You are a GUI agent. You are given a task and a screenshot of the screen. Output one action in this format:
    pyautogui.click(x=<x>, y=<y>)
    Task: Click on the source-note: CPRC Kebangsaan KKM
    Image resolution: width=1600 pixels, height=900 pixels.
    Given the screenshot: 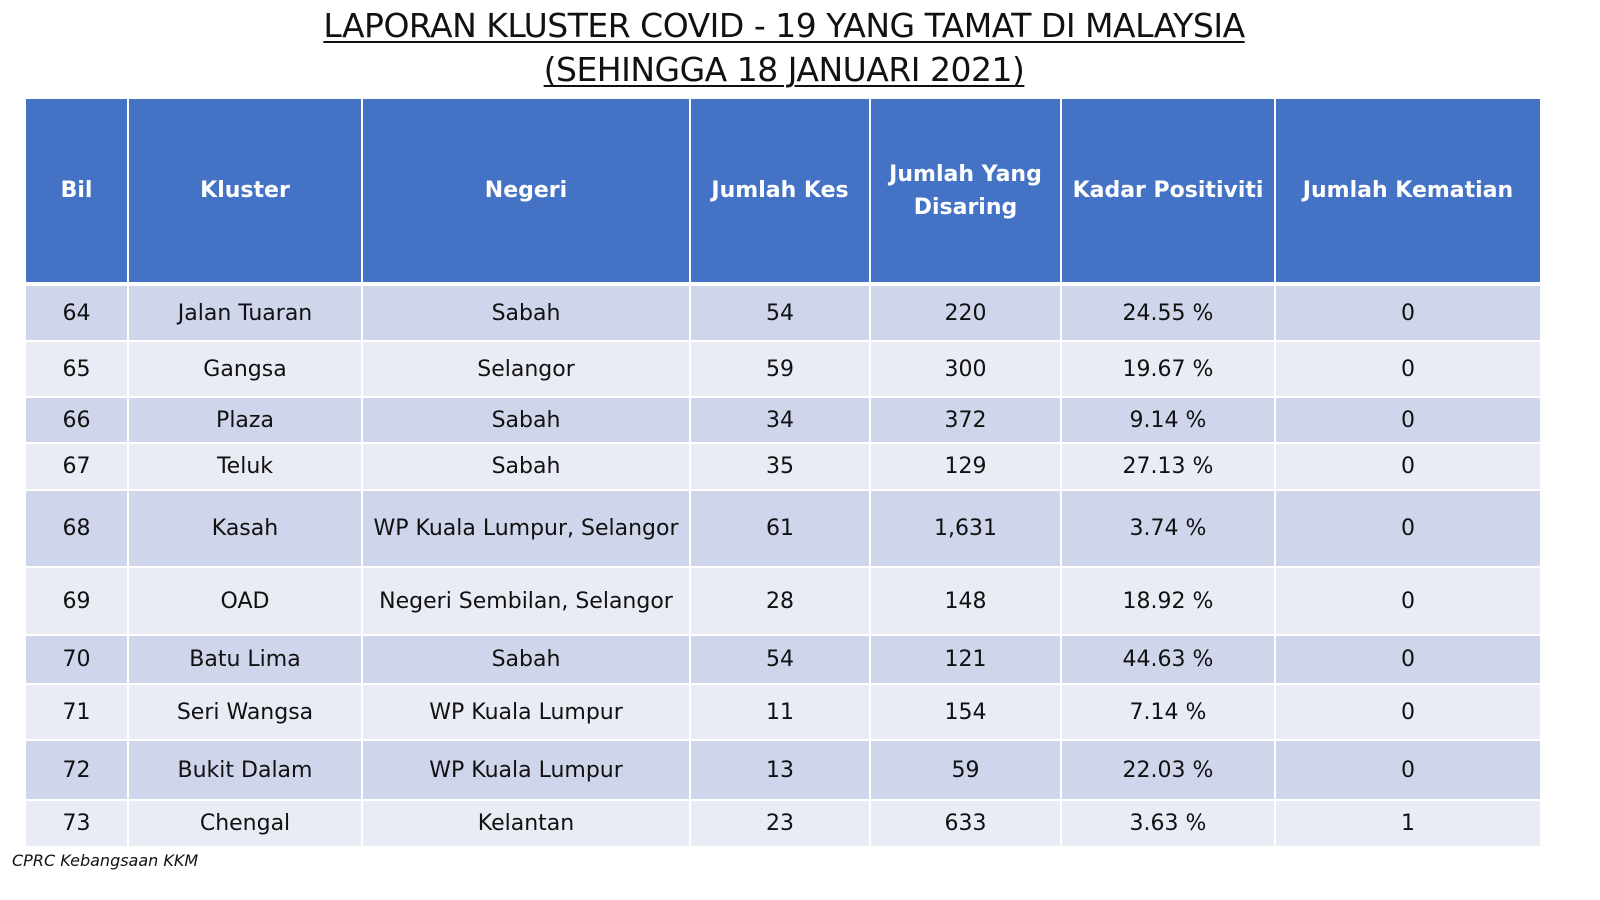 What is the action you would take?
    pyautogui.click(x=105, y=860)
    